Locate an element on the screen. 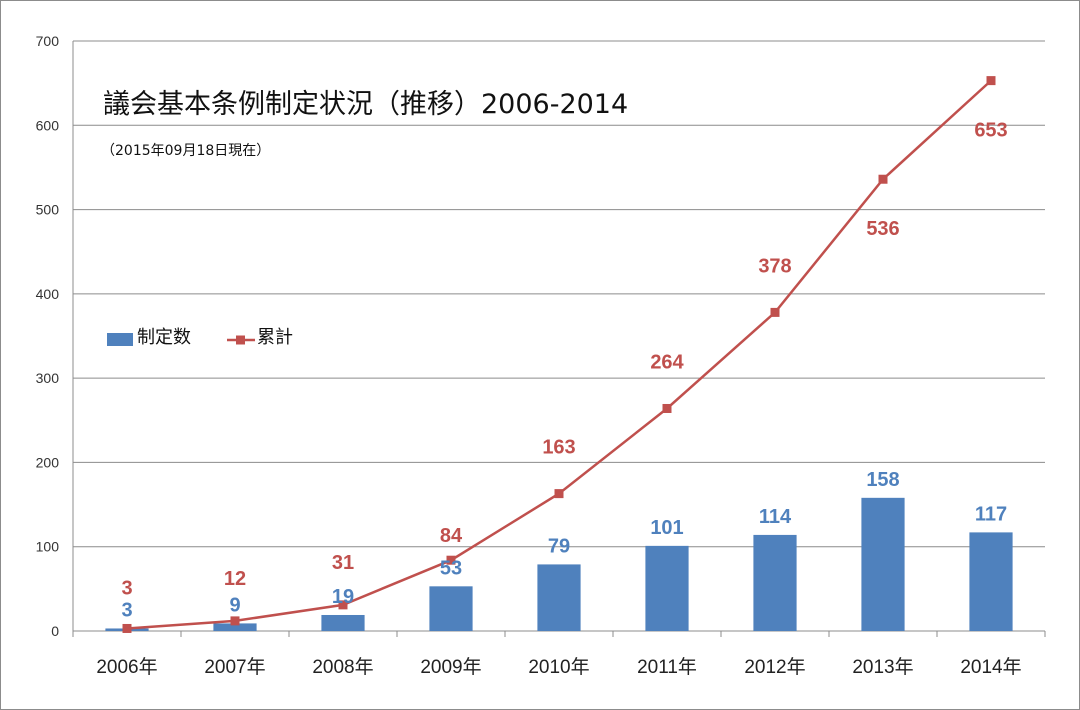 This screenshot has height=710, width=1080. x-tick-label: 2014年 is located at coordinates (990, 667).